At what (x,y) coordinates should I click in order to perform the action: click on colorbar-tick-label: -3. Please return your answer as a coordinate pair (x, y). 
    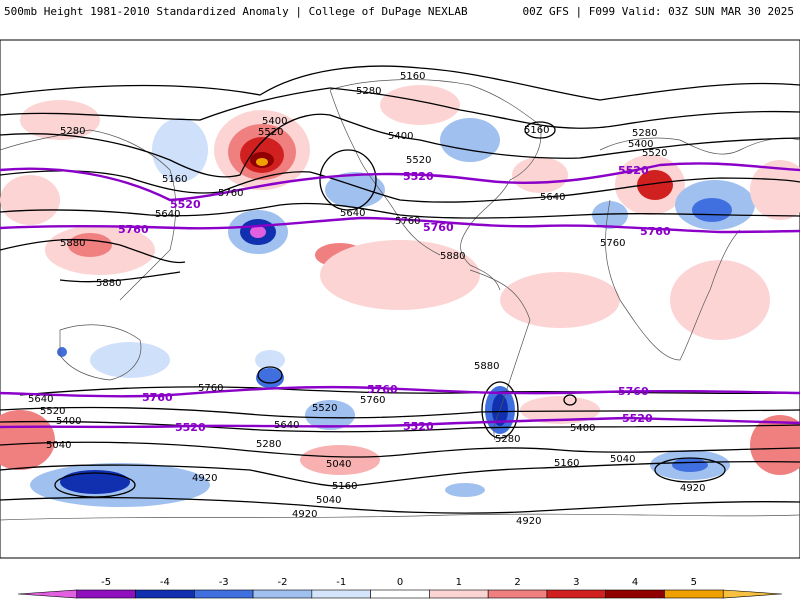
    Looking at the image, I should click on (224, 582).